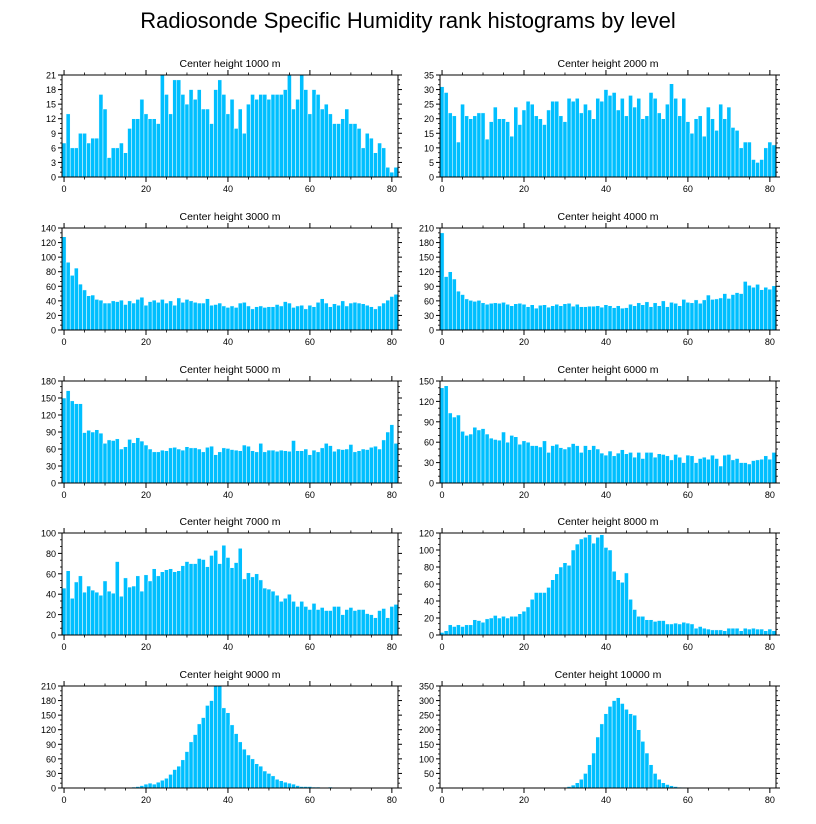 The image size is (816, 824). What do you see at coordinates (431, 789) in the screenshot?
I see `y-tick-label: 0` at bounding box center [431, 789].